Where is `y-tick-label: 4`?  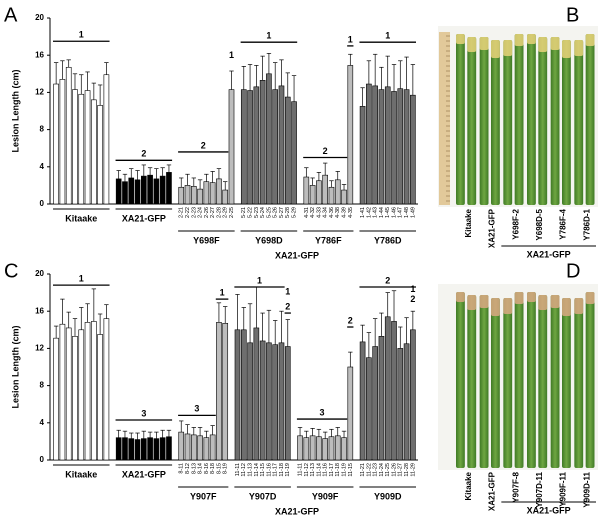
y-tick-label: 4 is located at coordinates (42, 422).